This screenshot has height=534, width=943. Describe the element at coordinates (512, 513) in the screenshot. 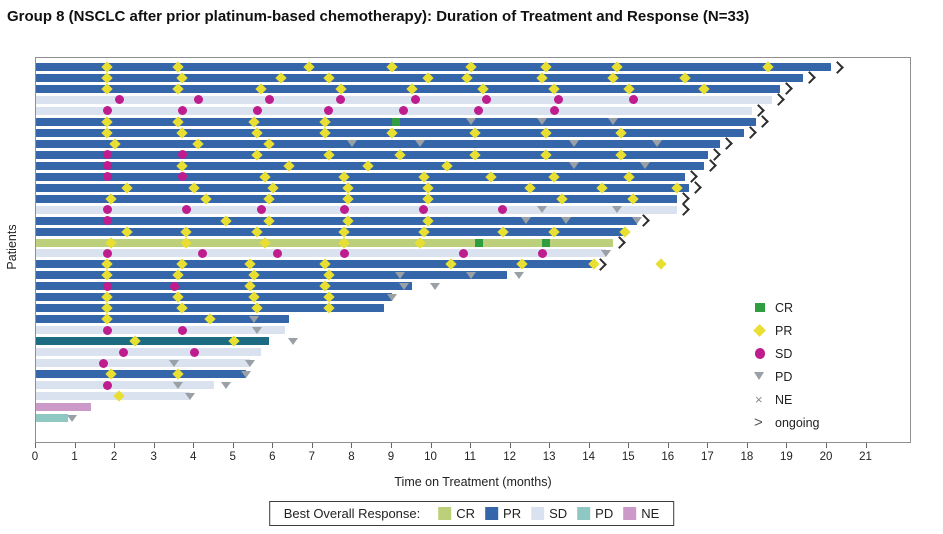

I see `bar-legend-label: PR` at that location.